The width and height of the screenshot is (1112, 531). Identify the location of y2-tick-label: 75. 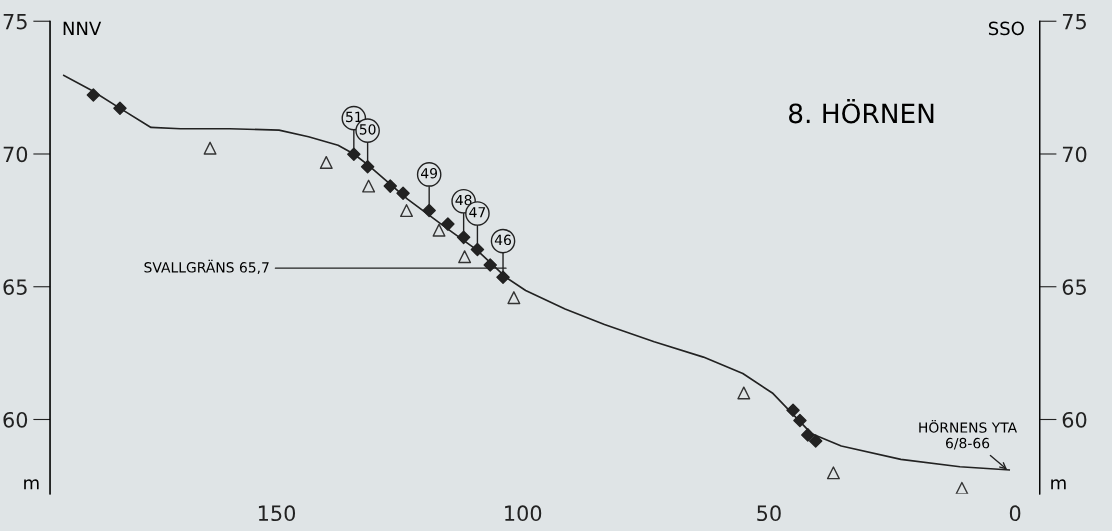
(1074, 21).